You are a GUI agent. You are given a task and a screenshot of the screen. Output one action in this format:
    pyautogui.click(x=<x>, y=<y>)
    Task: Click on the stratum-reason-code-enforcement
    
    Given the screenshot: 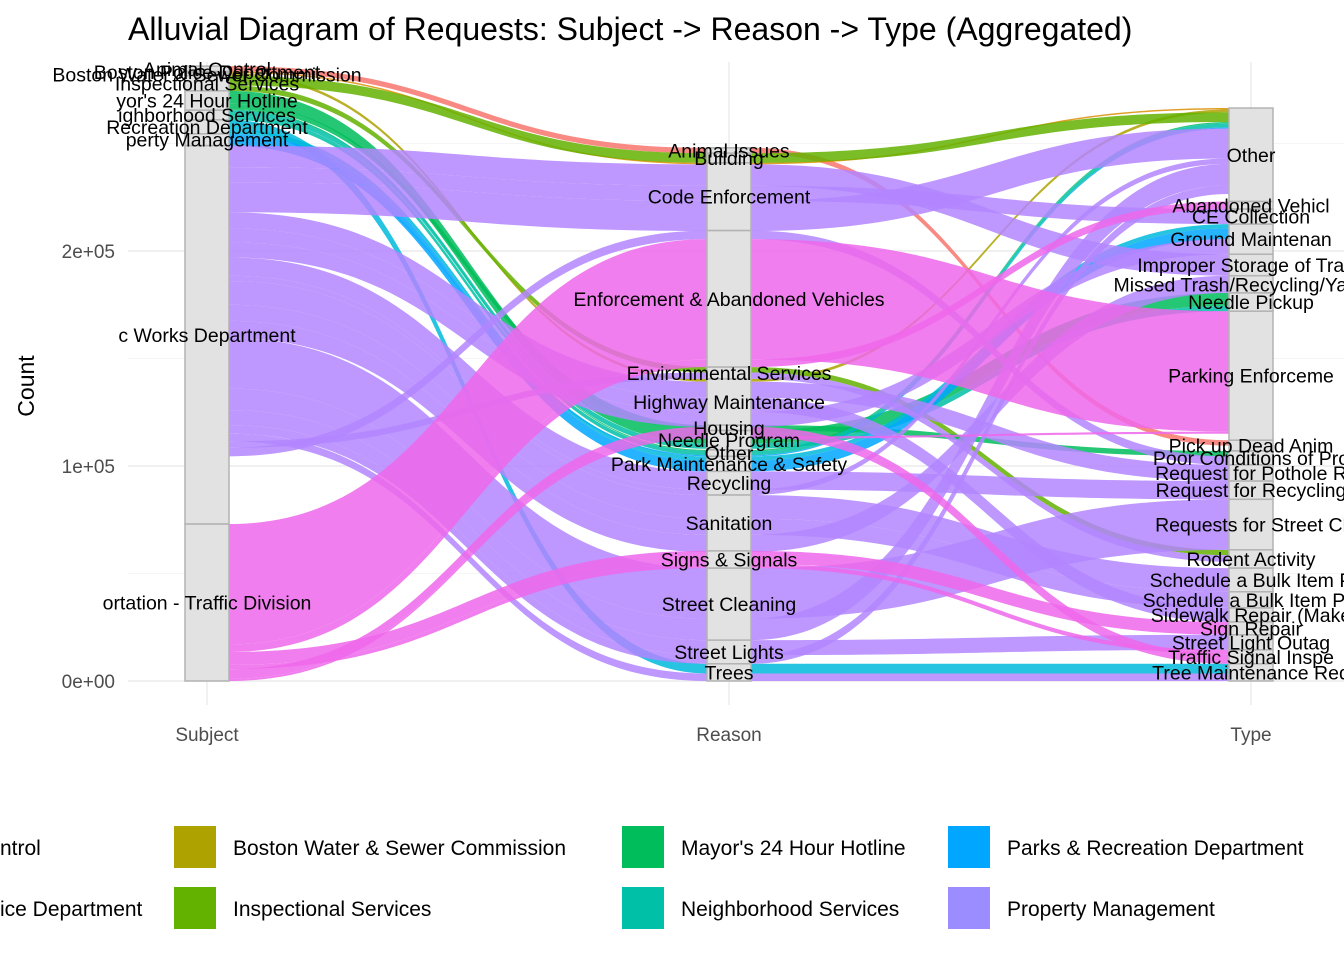 What is the action you would take?
    pyautogui.click(x=729, y=197)
    